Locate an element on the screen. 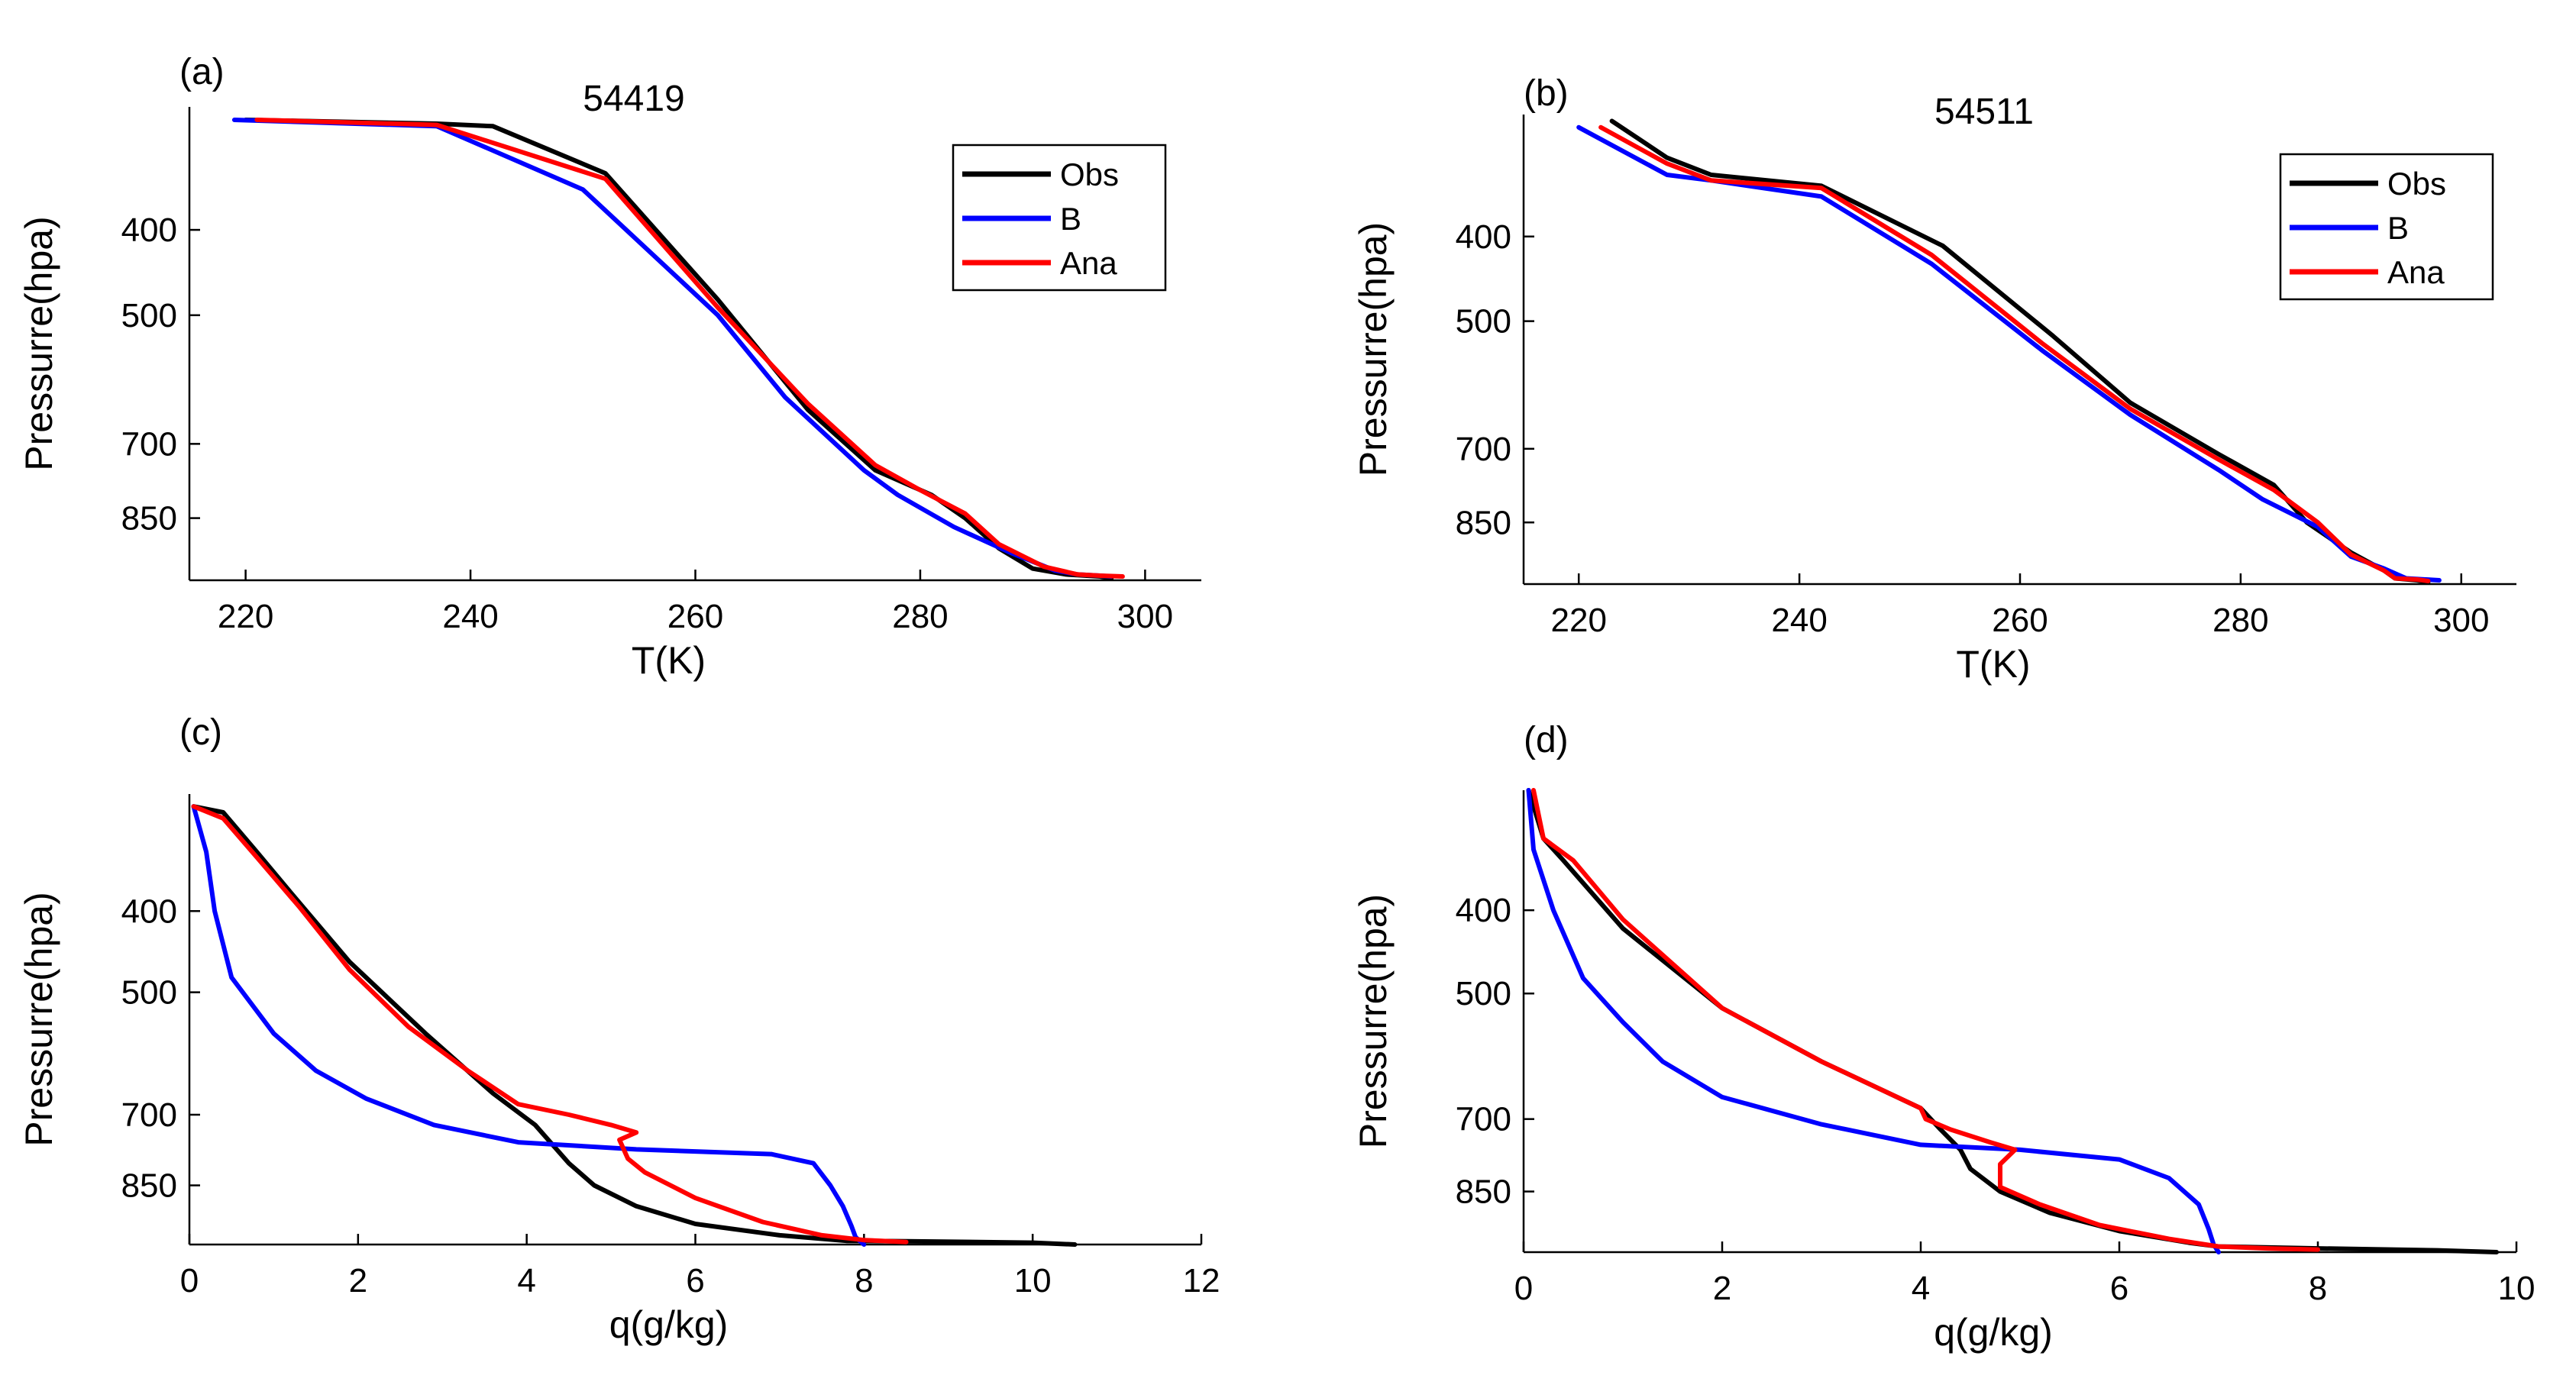 The height and width of the screenshot is (1385, 2576). legend-box is located at coordinates (2386, 227).